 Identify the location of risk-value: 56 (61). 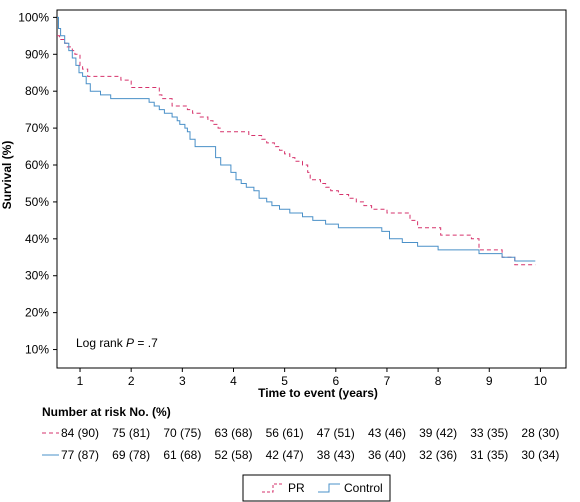
(285, 433).